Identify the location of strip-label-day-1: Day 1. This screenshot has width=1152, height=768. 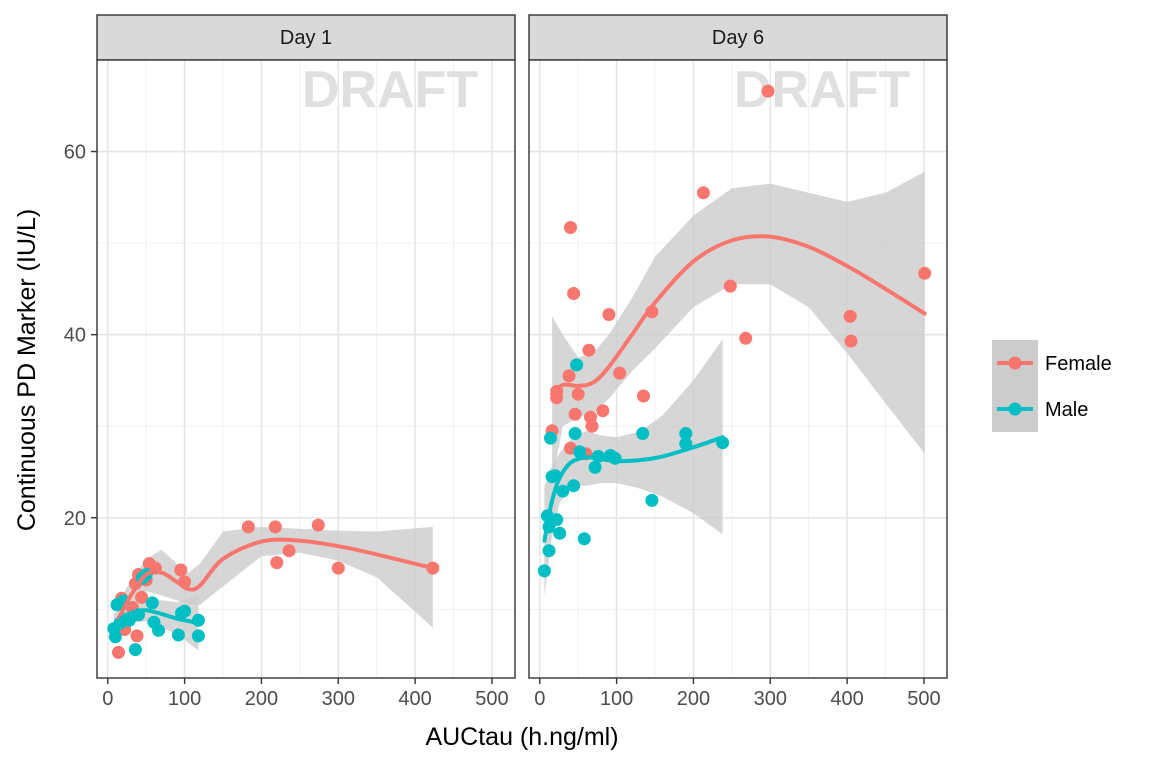
(306, 38).